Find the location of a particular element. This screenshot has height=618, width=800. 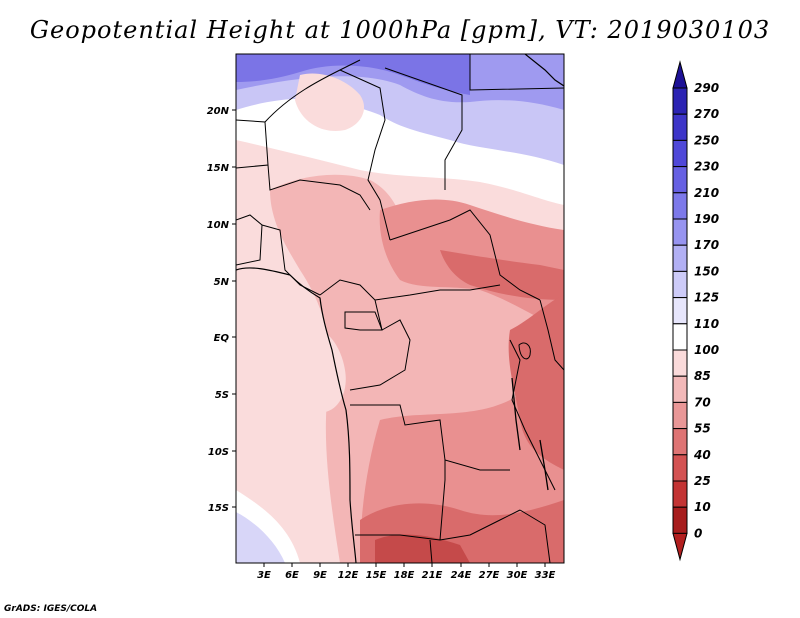

lat-label-20n: 20N is located at coordinates (218, 111).